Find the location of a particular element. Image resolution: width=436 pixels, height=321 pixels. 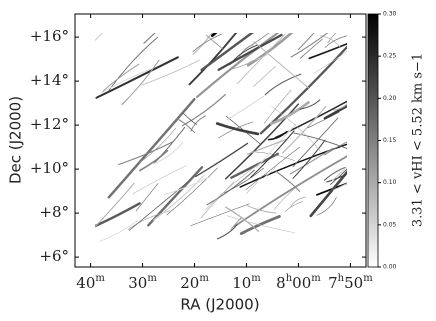

y-tick-label: +16° is located at coordinates (49, 36).